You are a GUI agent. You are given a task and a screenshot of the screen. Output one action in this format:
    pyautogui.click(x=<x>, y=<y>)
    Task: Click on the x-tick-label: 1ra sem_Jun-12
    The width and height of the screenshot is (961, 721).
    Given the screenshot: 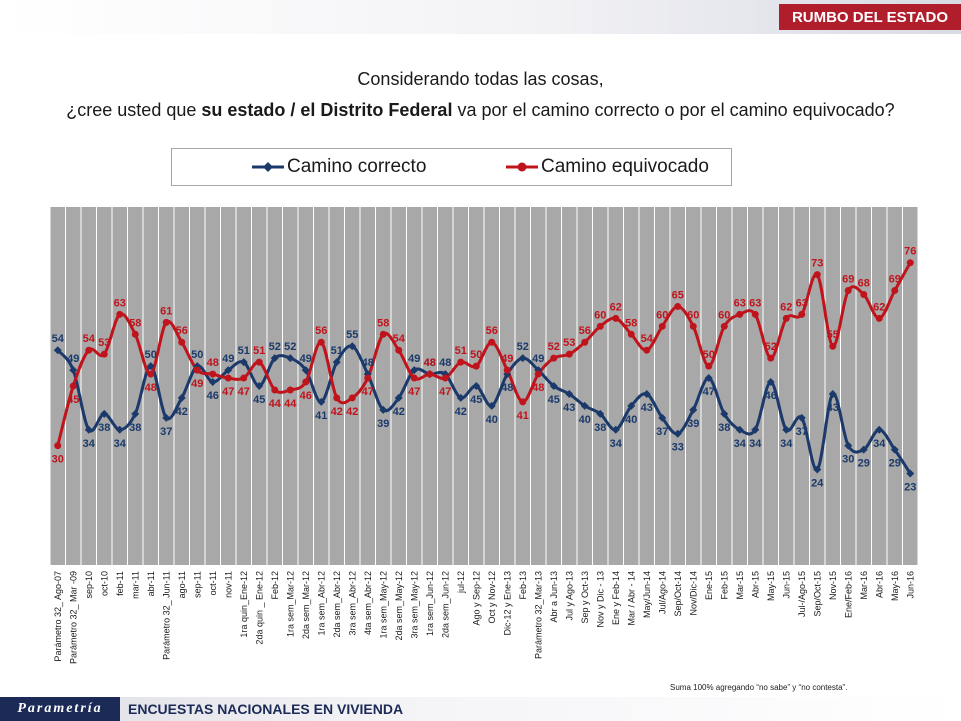 What is the action you would take?
    pyautogui.click(x=430, y=603)
    